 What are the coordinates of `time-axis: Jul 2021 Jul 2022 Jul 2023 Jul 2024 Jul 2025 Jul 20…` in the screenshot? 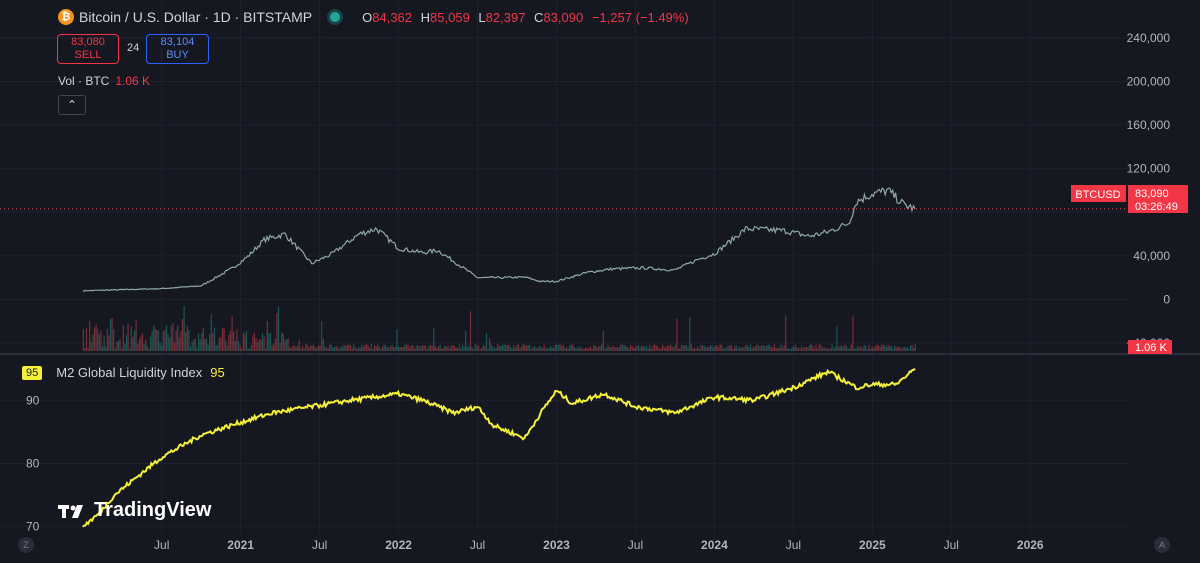 It's located at (599, 545).